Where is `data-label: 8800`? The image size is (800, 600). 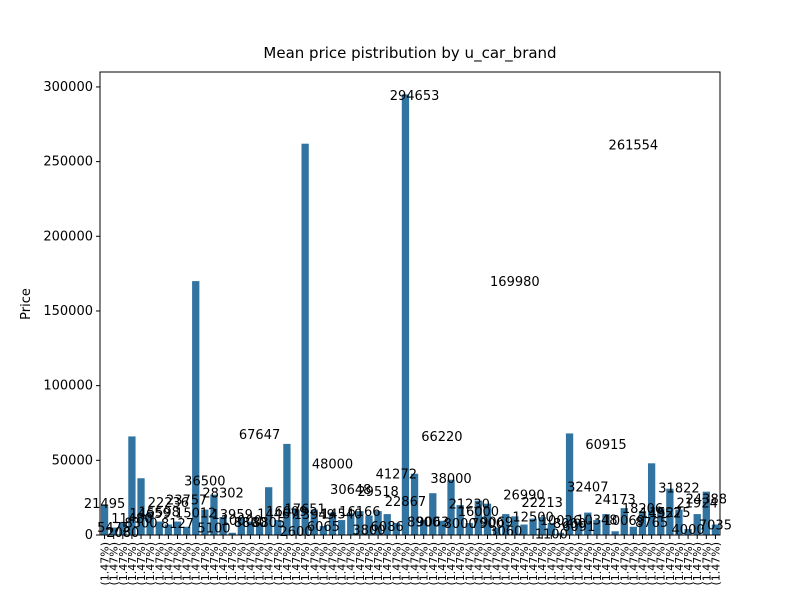
data-label: 8800 is located at coordinates (250, 523).